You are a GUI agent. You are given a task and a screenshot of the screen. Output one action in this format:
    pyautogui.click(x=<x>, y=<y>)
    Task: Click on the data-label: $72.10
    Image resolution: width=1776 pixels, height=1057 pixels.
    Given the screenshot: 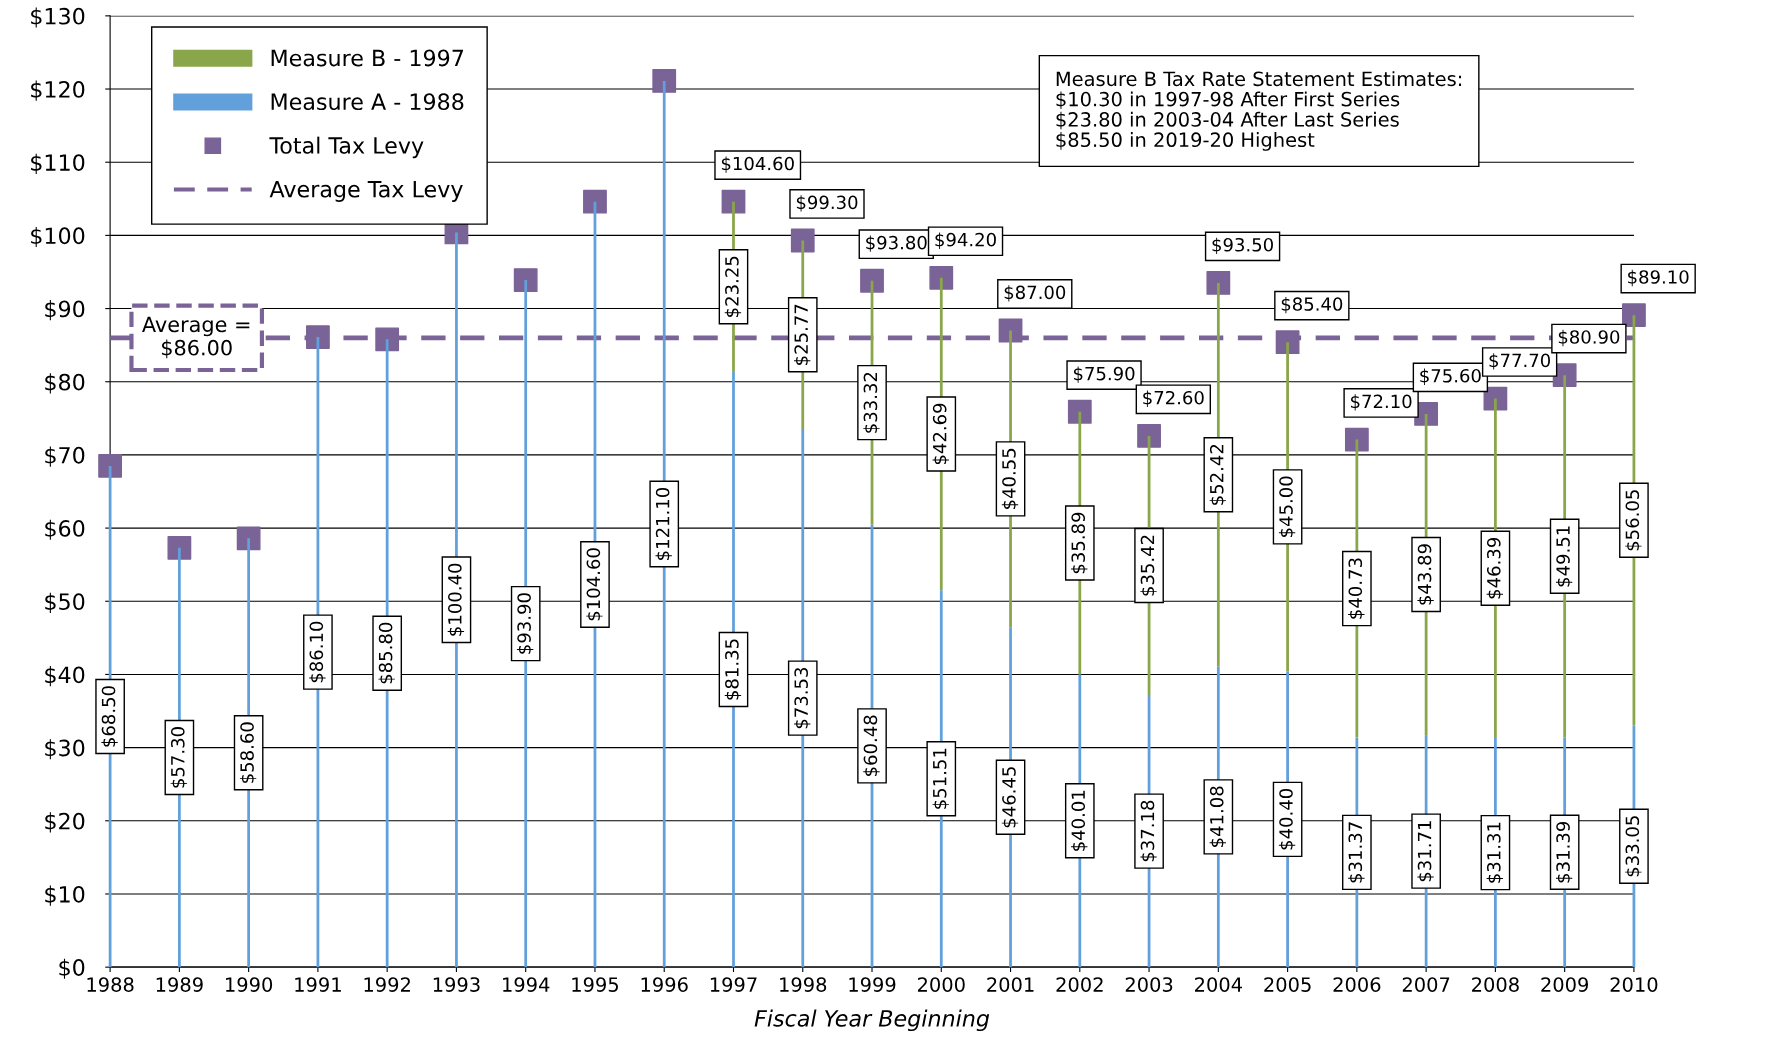 What is the action you would take?
    pyautogui.click(x=1381, y=402)
    